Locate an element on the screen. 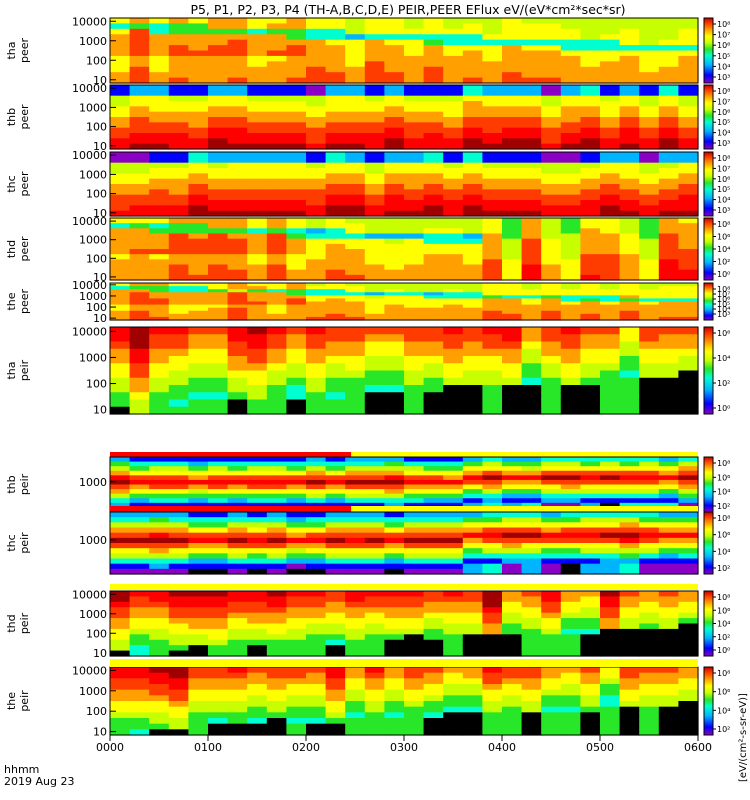 The height and width of the screenshot is (800, 750). colorbar-tick-label: 10² is located at coordinates (723, 568).